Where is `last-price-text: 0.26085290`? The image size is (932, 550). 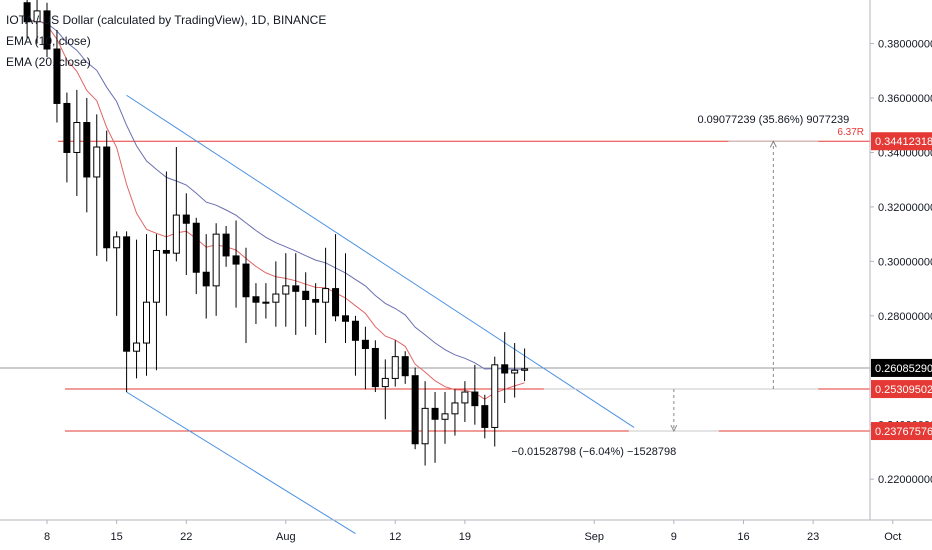
last-price-text: 0.26085290 is located at coordinates (903, 369).